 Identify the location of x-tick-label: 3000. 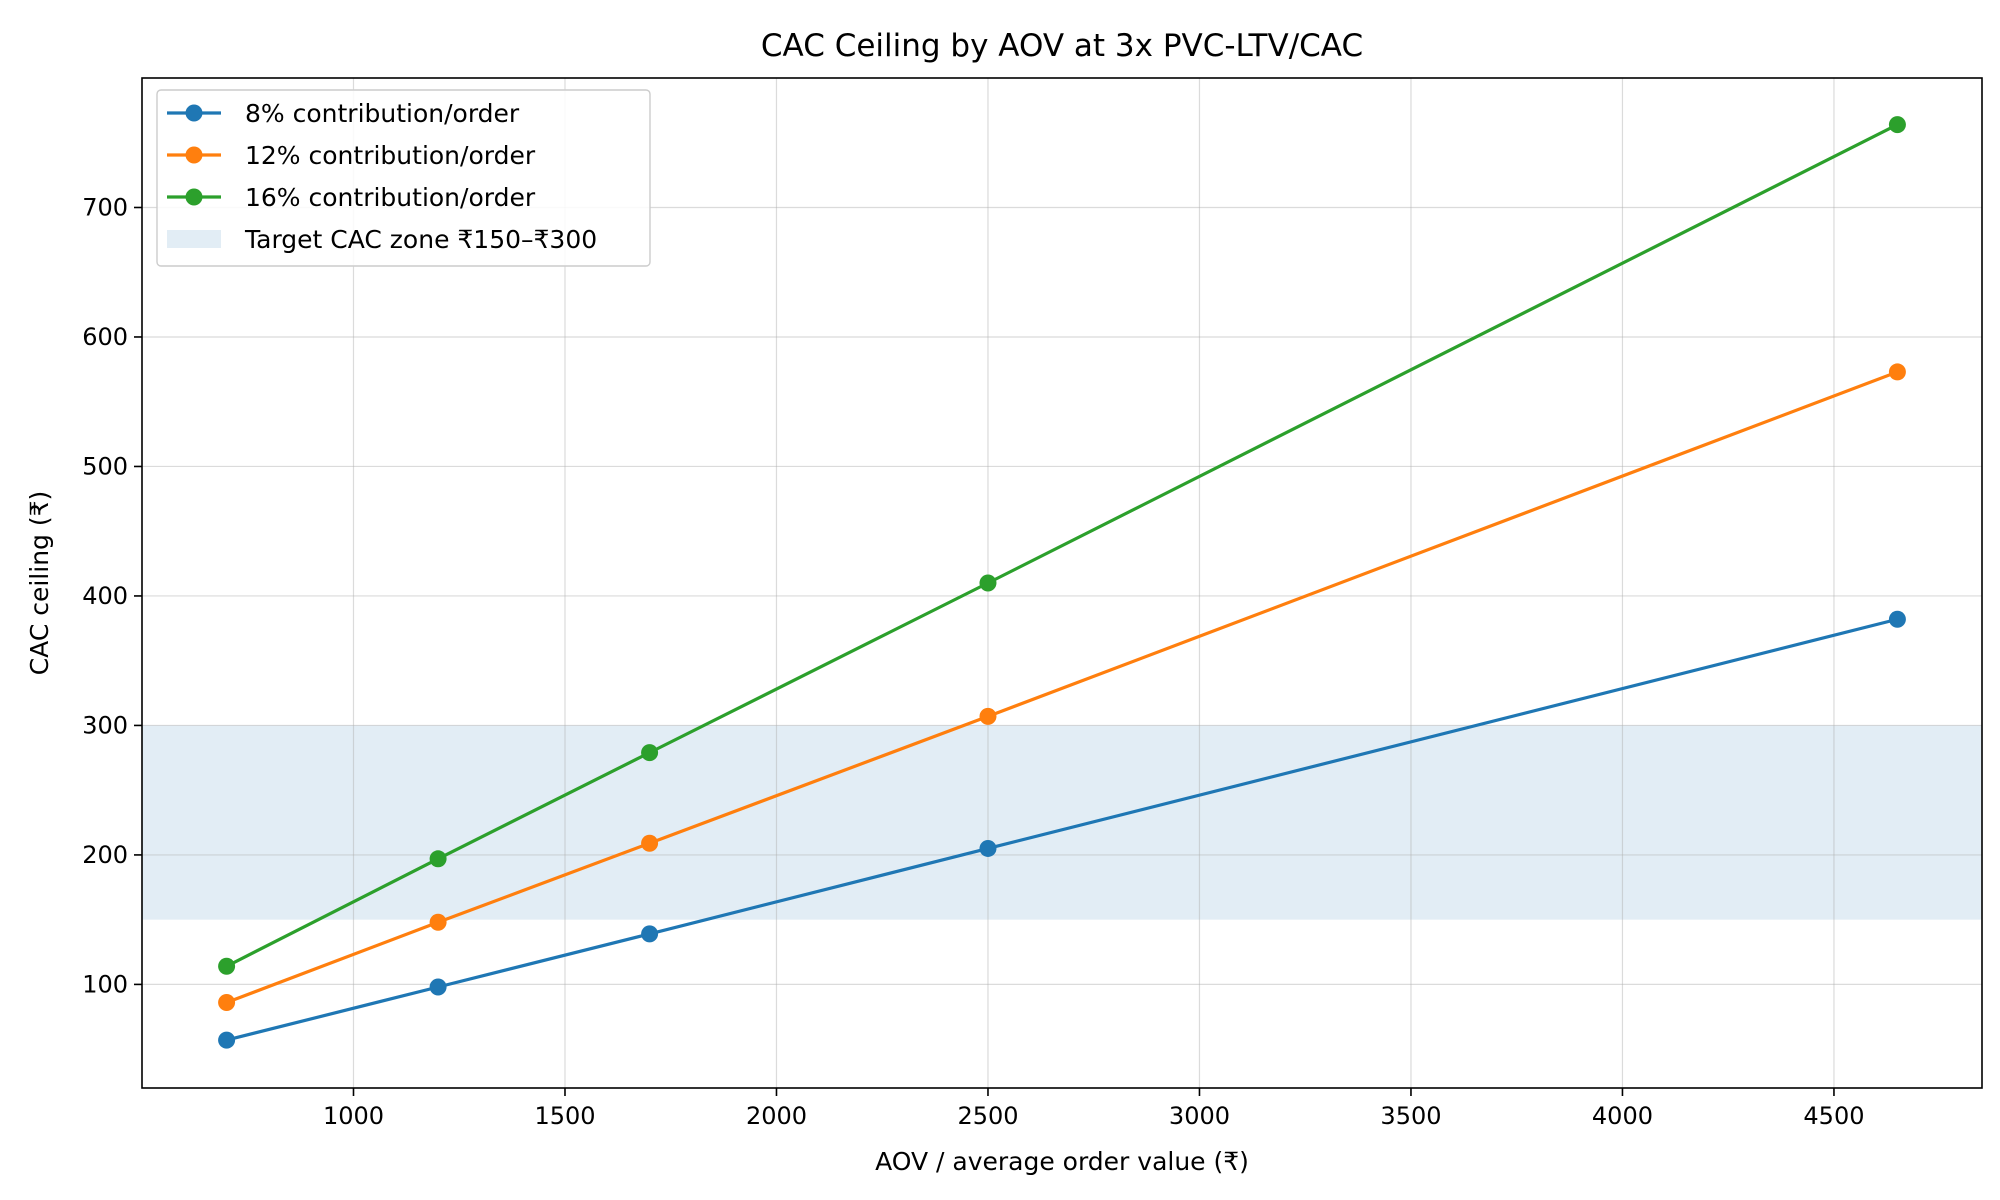
(1199, 1116).